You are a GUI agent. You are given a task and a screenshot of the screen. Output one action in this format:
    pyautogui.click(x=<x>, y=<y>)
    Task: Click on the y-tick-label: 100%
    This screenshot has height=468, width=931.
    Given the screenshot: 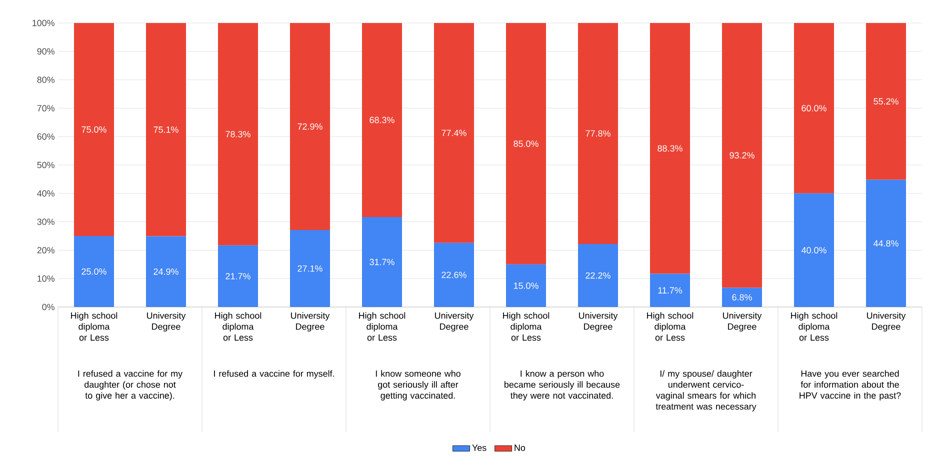 What is the action you would take?
    pyautogui.click(x=43, y=23)
    